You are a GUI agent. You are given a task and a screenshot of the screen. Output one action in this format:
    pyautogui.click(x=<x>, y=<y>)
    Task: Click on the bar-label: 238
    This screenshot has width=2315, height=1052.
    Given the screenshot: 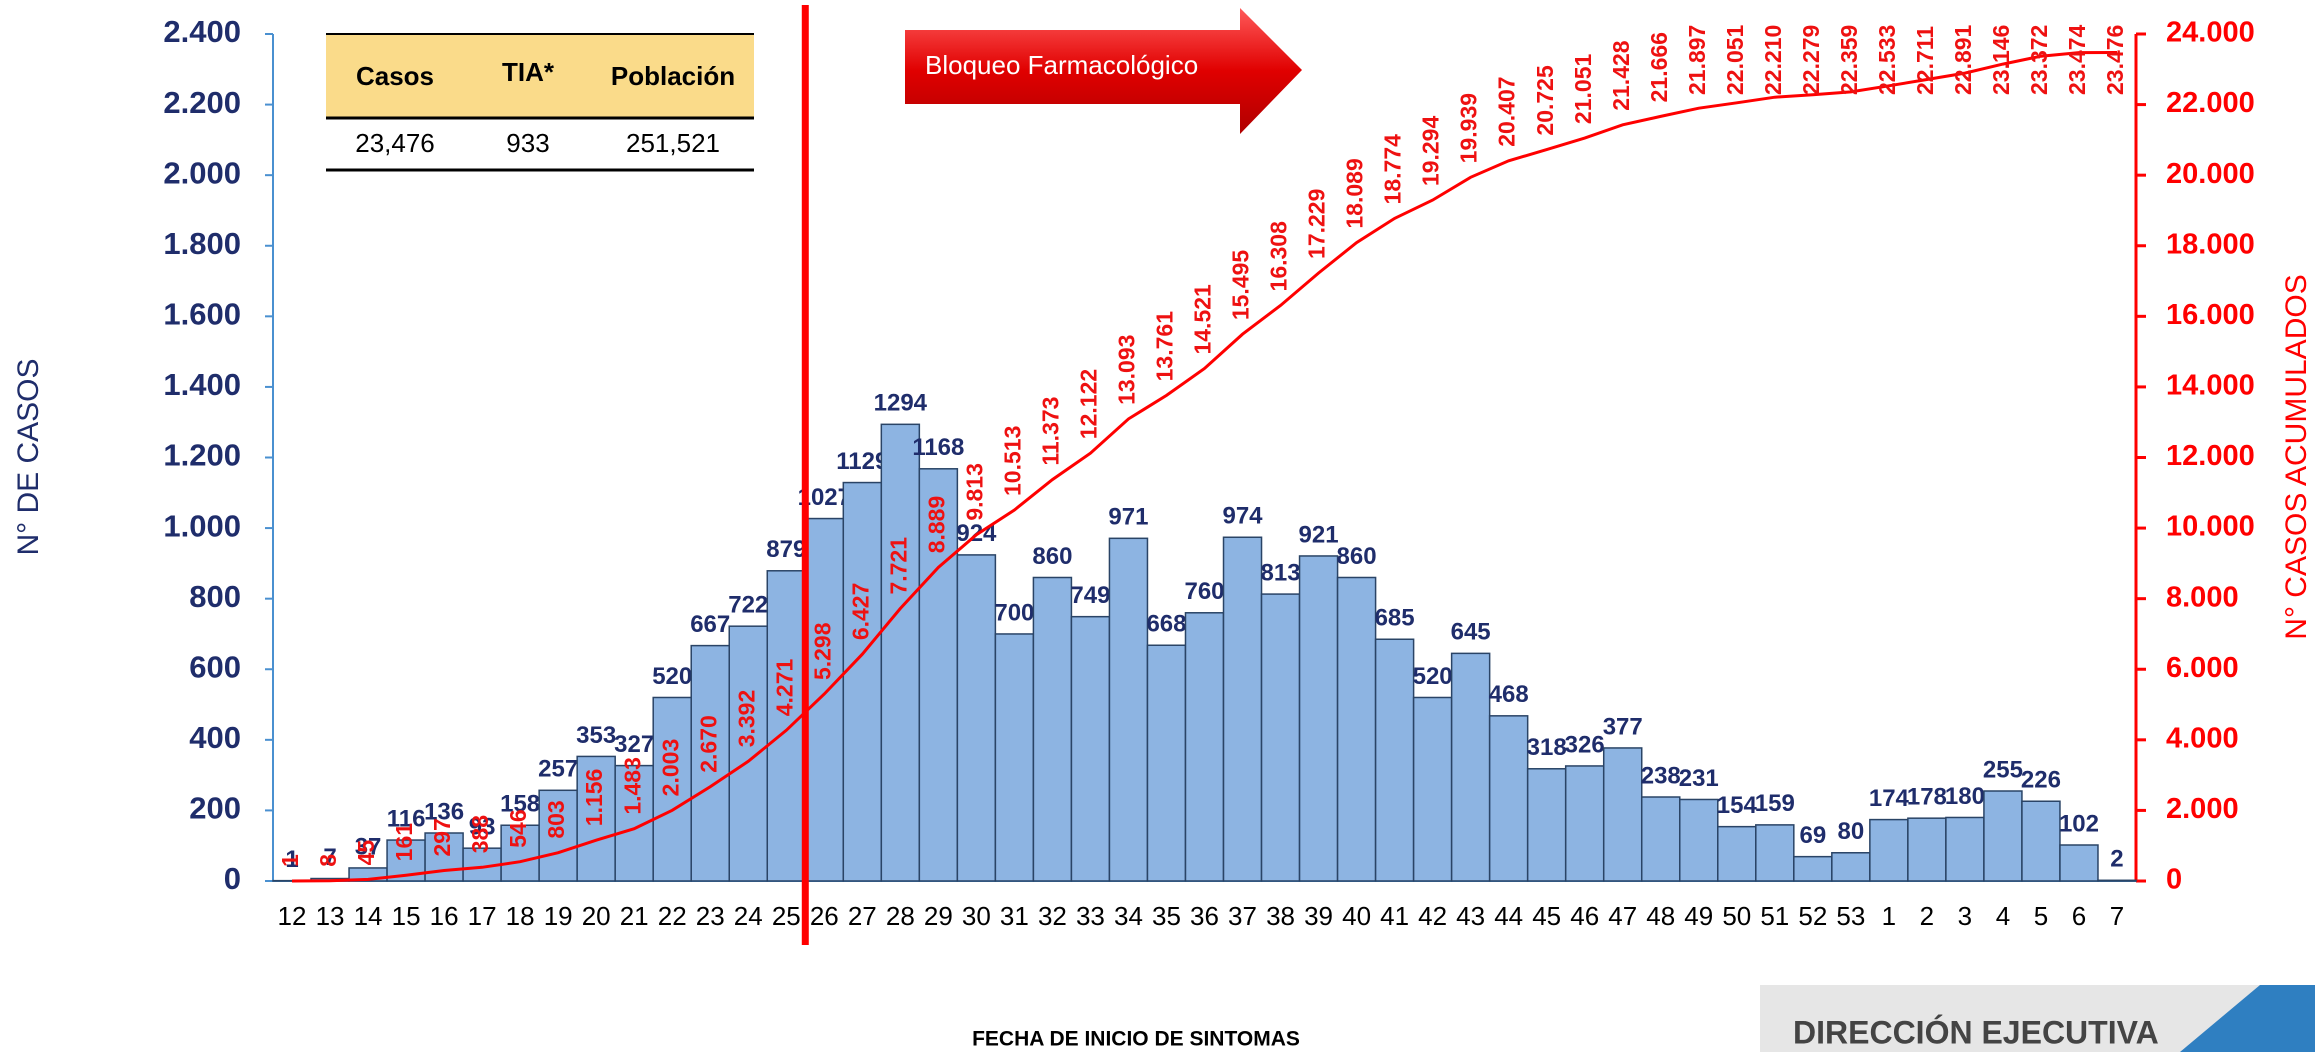 What is the action you would take?
    pyautogui.click(x=1661, y=775)
    